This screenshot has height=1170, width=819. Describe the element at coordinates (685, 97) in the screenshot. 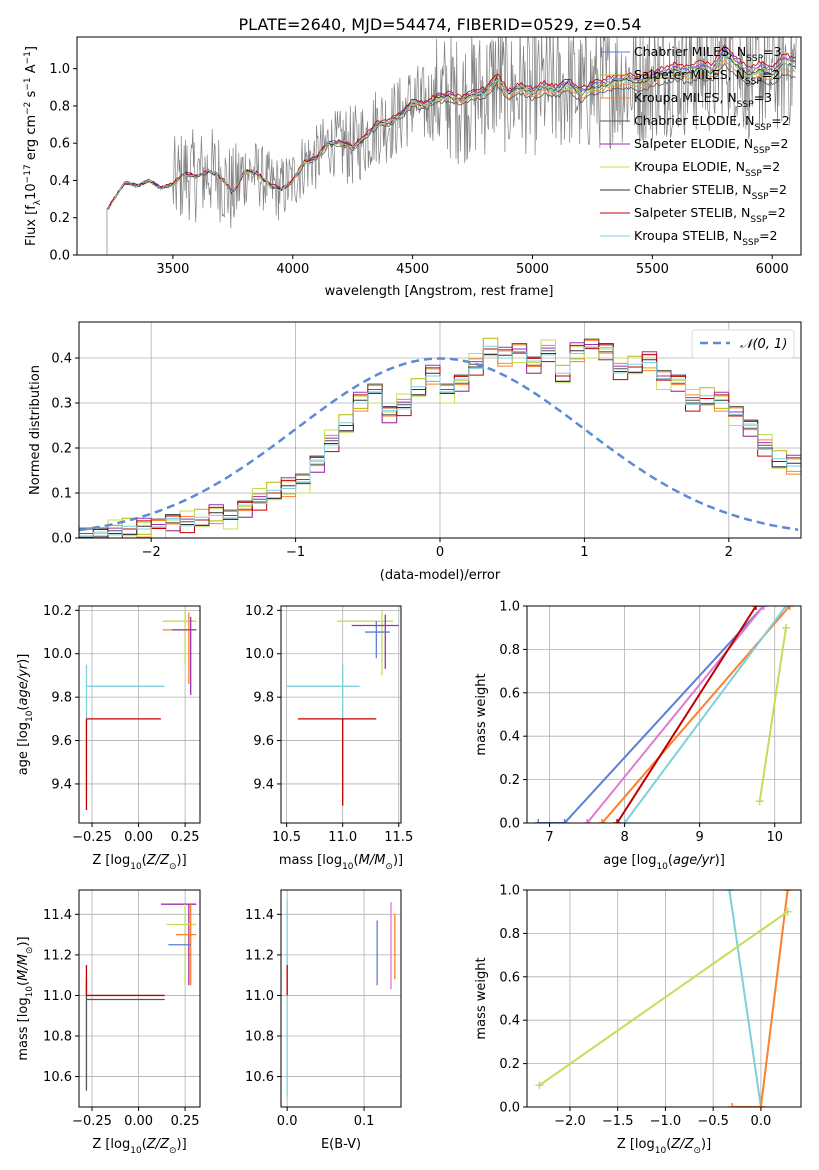

I see `label-part: Kroupa MILES, N` at that location.